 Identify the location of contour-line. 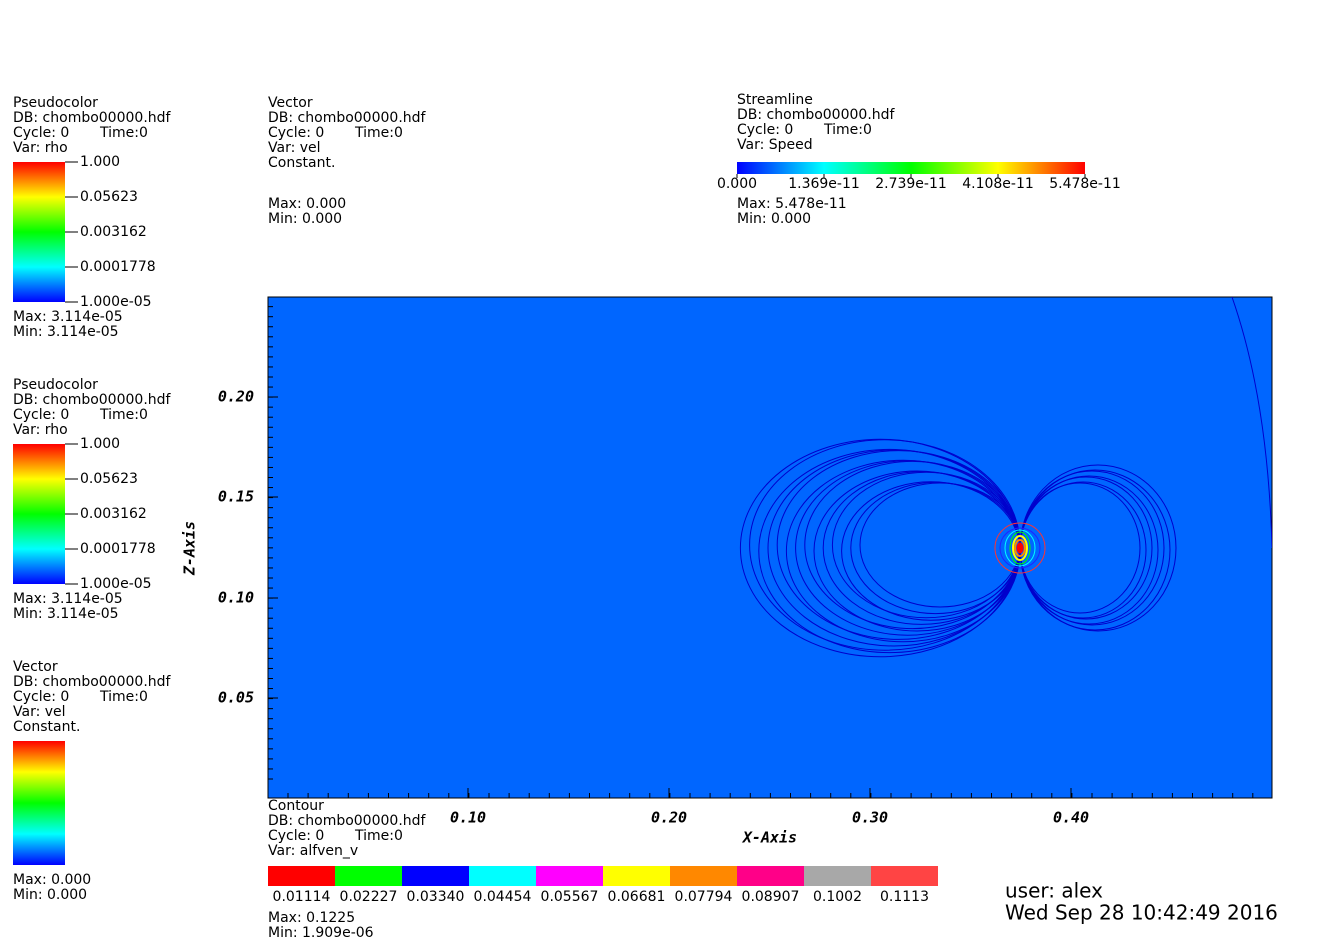
(1020, 548).